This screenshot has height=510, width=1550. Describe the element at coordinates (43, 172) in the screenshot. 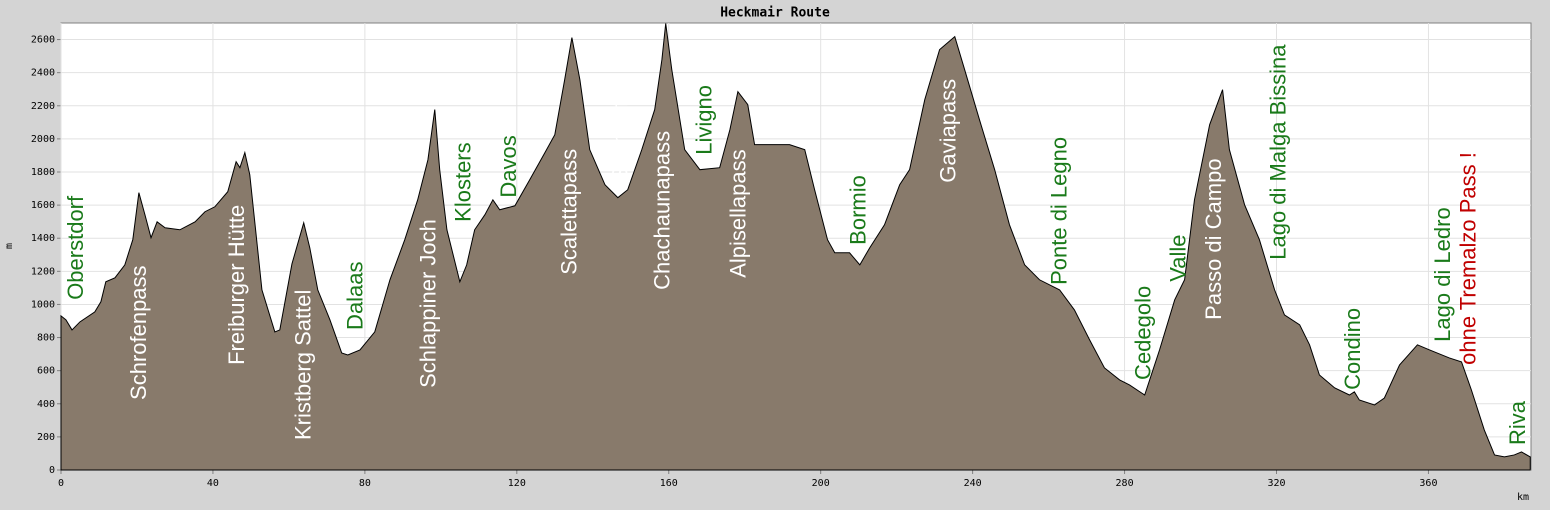

I see `y-tick-label: 1800` at that location.